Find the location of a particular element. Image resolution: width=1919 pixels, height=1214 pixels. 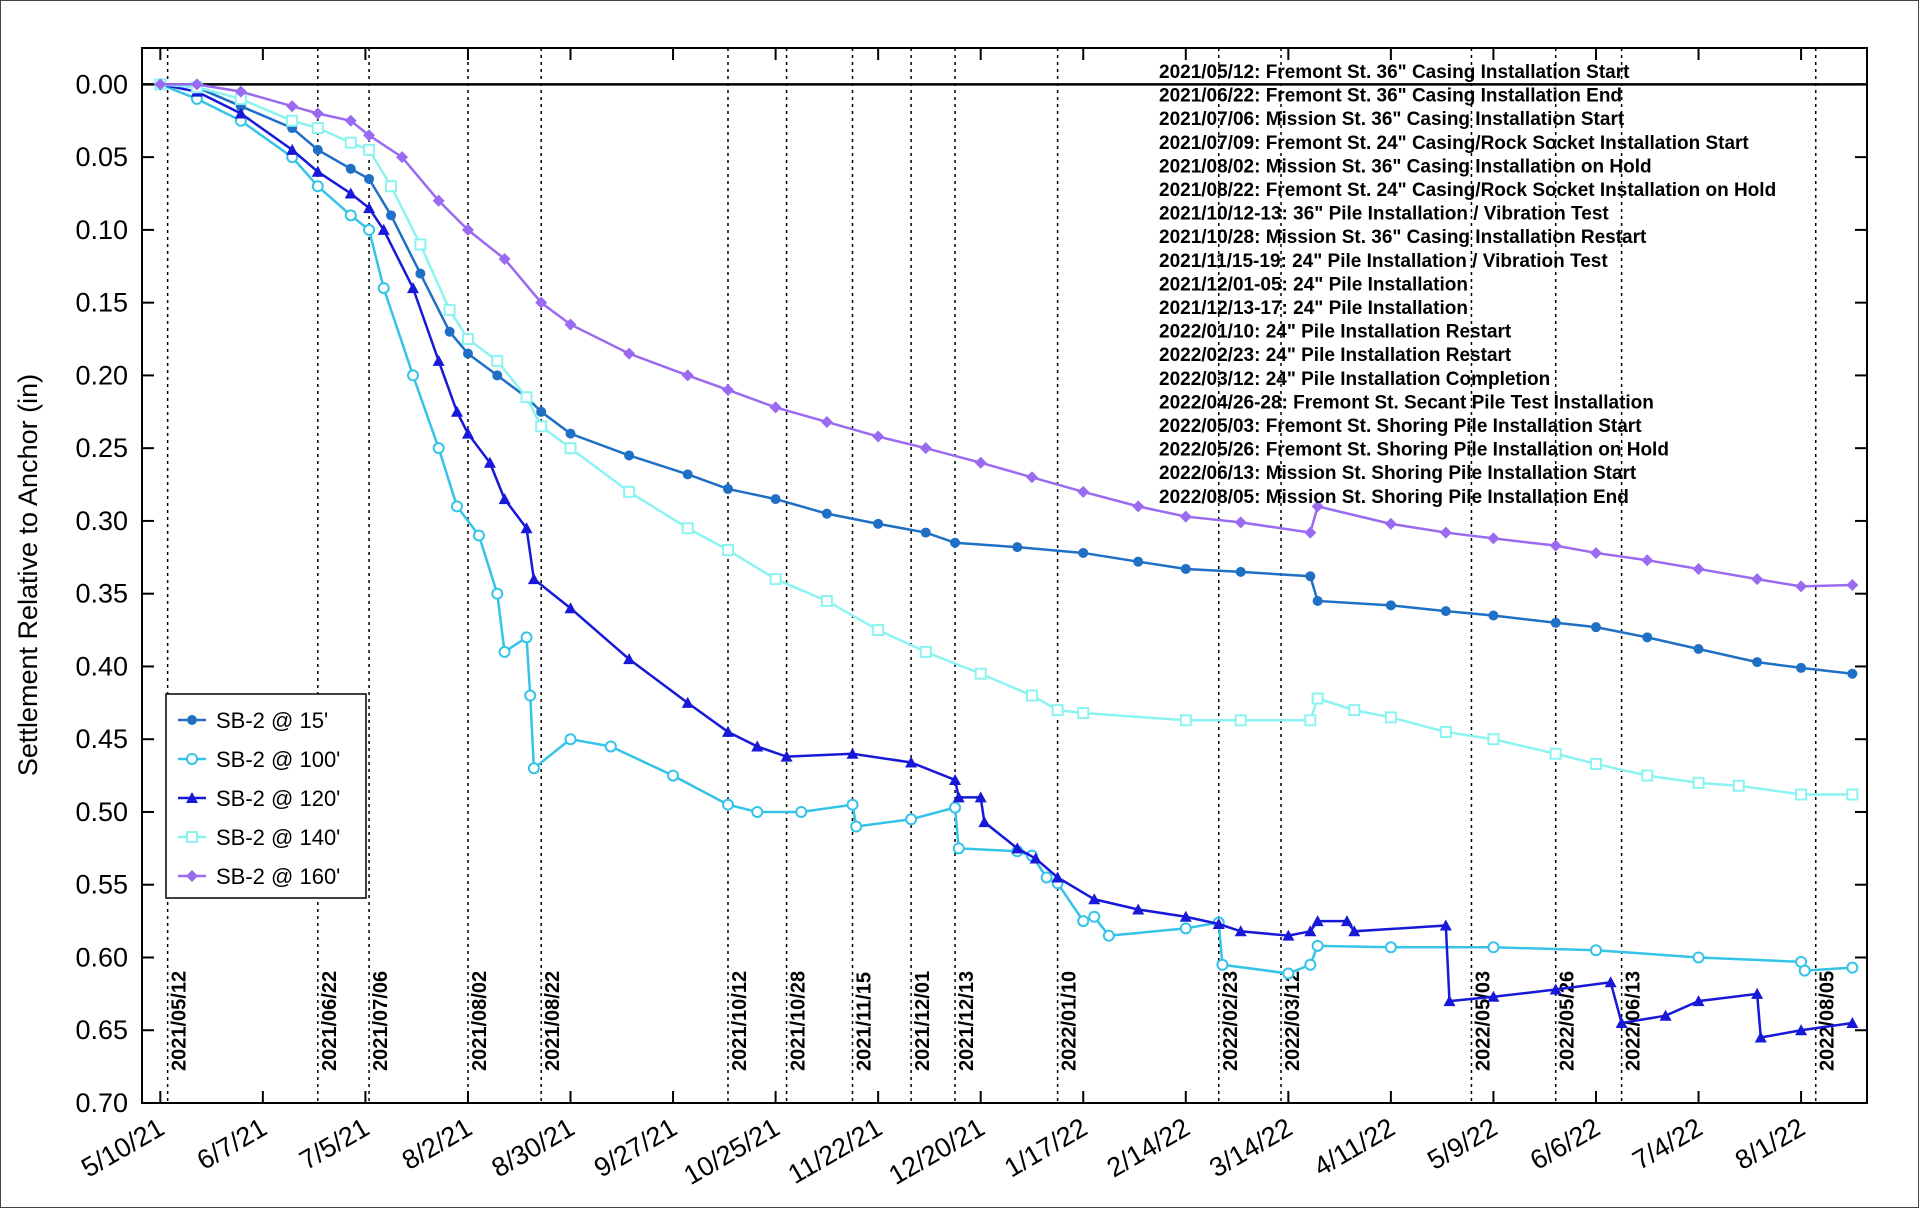

y-axis-label: Settlement Relative to Anchor (in) is located at coordinates (28, 575).